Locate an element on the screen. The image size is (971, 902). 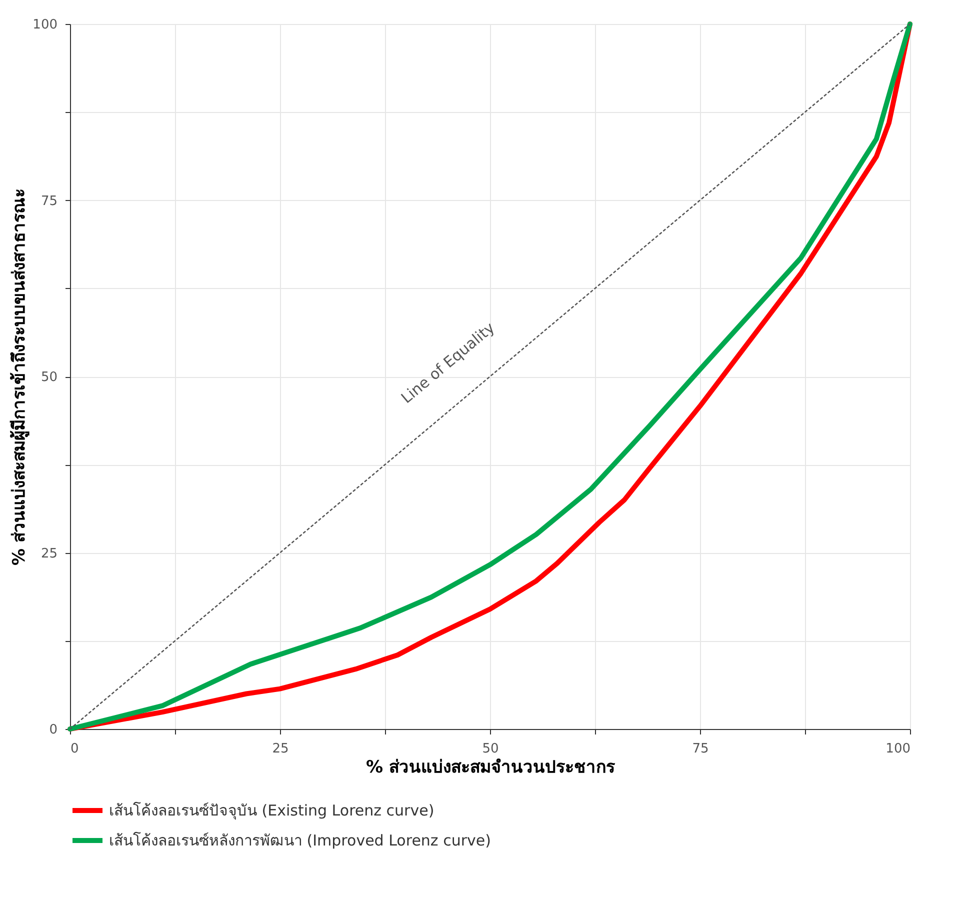
x-tick-label: 25 is located at coordinates (280, 749).